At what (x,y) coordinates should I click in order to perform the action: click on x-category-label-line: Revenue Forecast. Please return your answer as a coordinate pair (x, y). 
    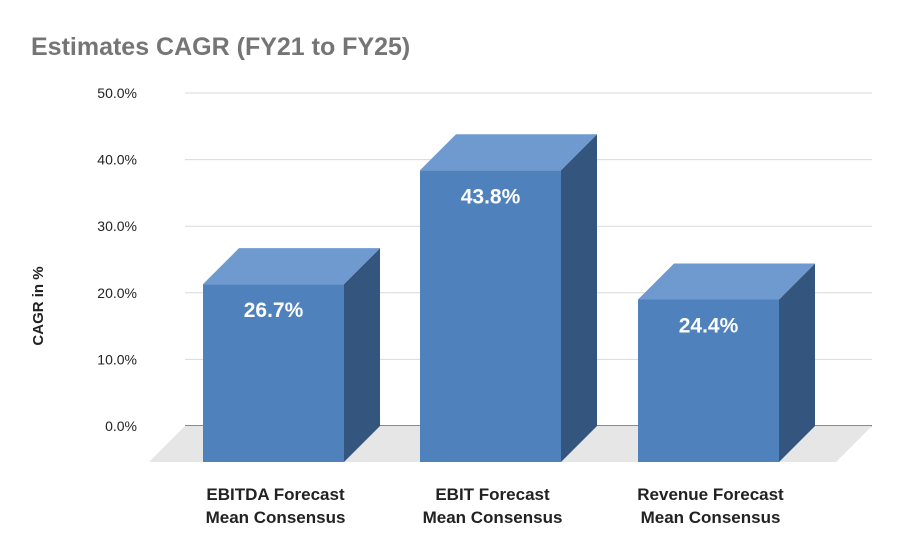
    Looking at the image, I should click on (710, 494).